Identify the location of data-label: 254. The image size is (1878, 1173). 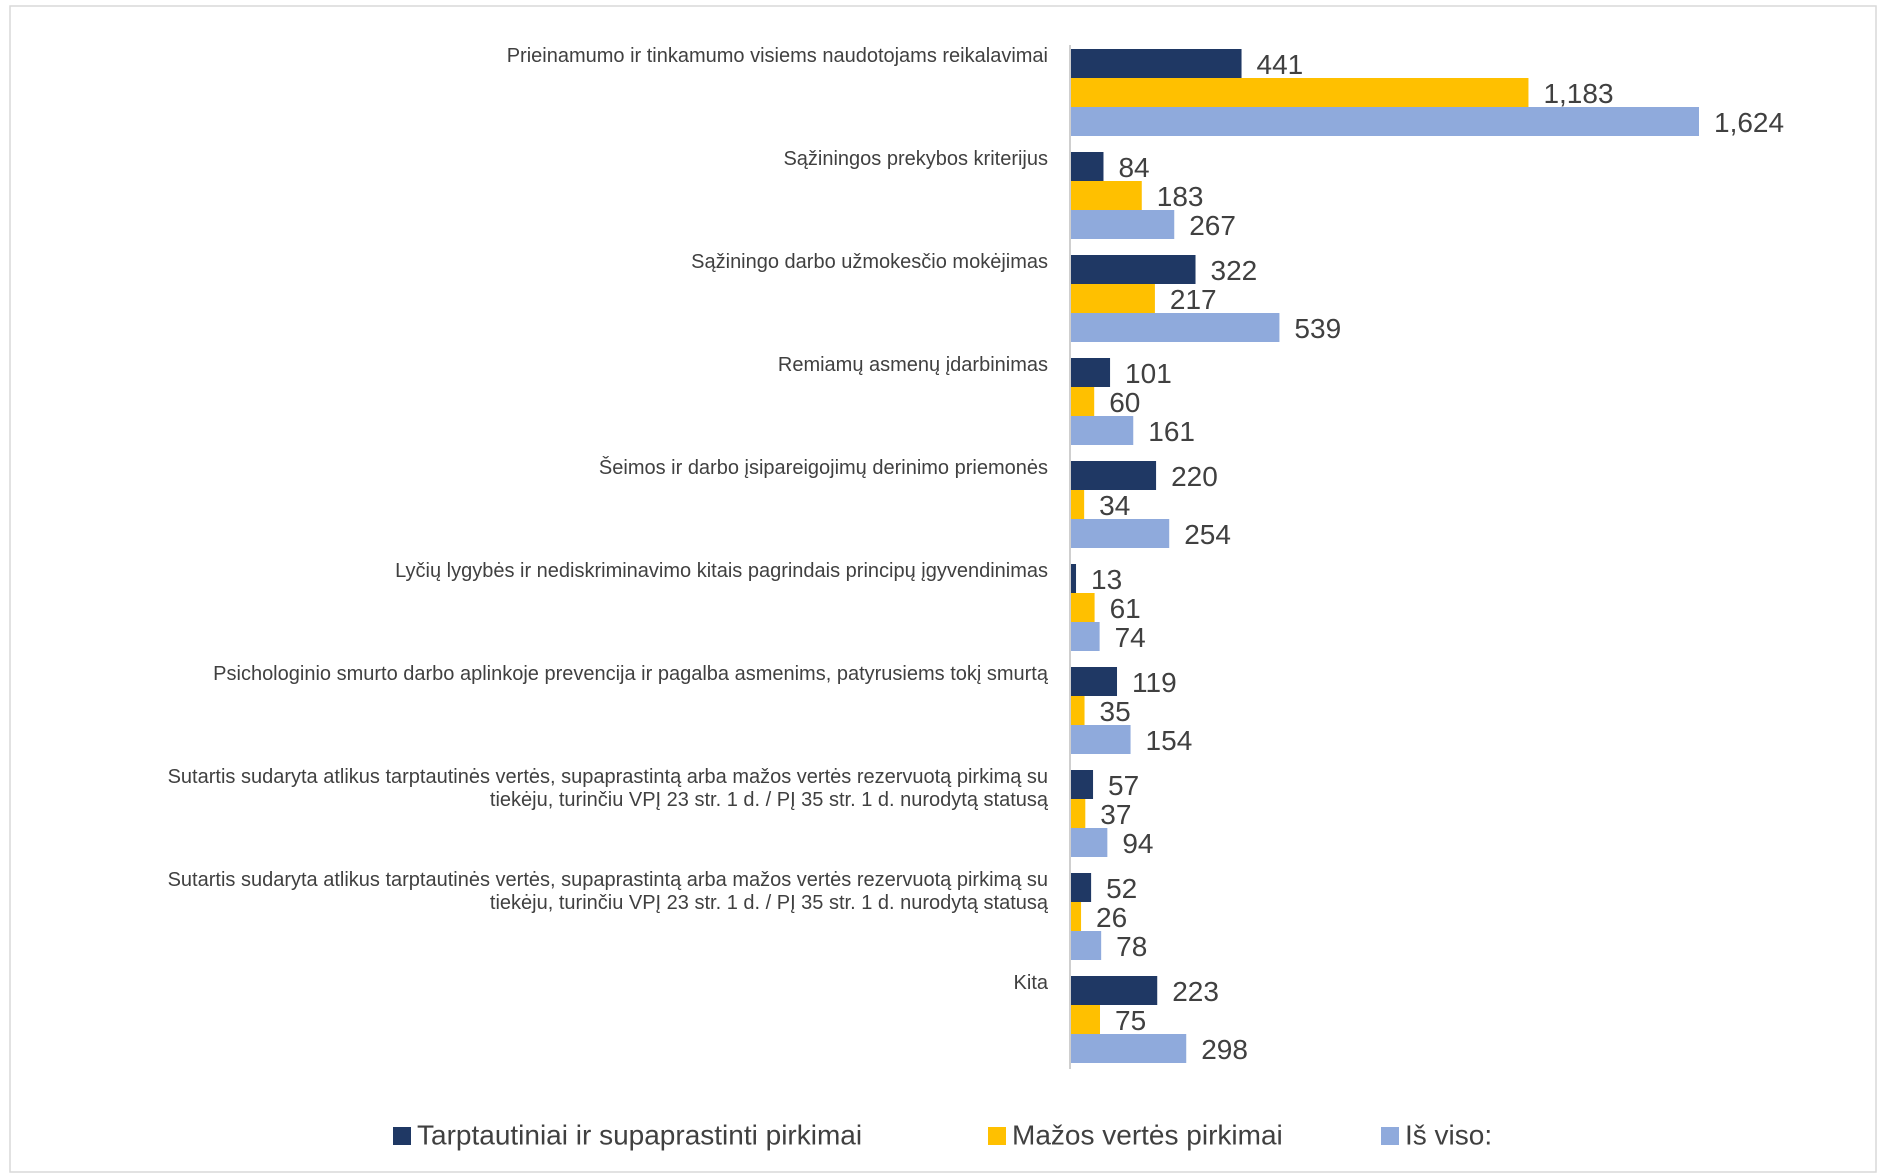
(1207, 534).